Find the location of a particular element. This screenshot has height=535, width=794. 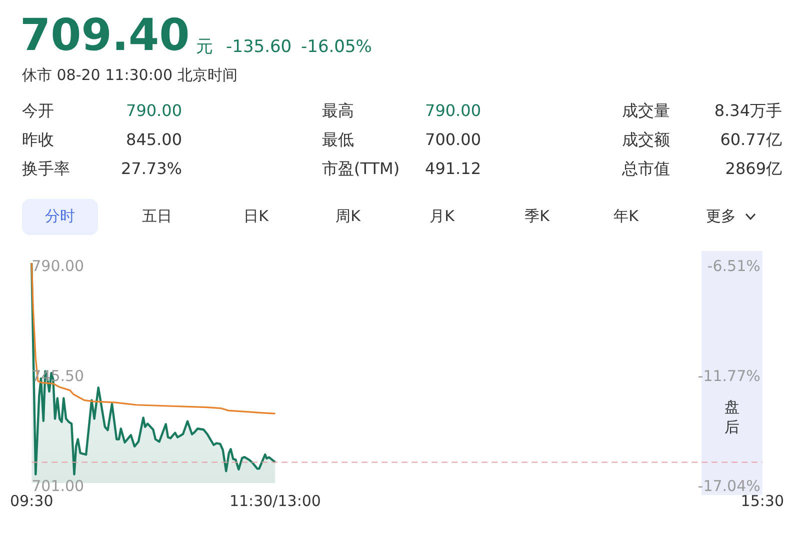

text: 845.00 is located at coordinates (154, 139).